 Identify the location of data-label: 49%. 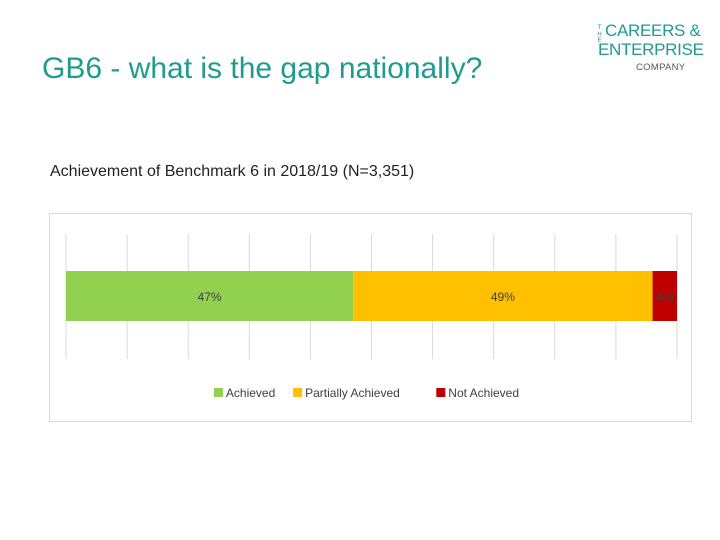
(503, 297).